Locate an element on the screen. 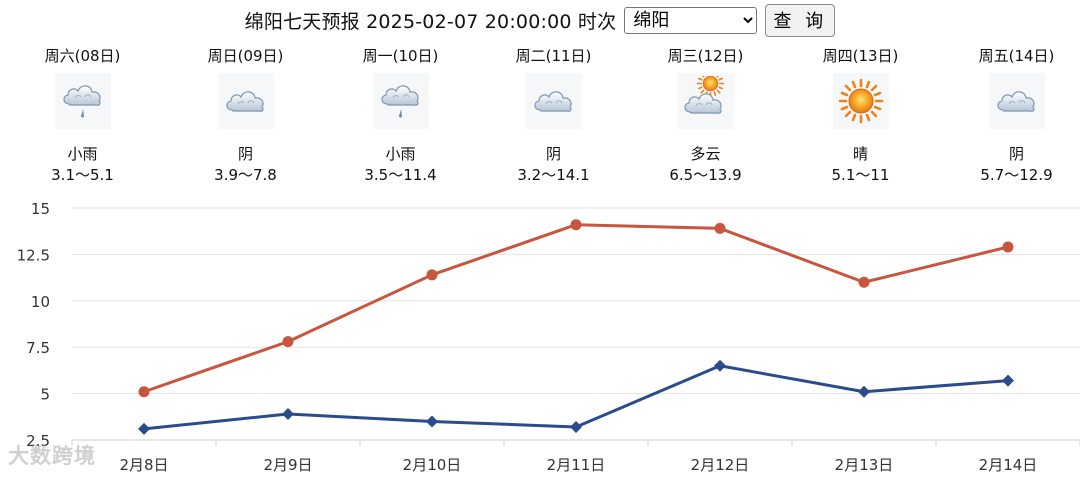  y-tick-label: 7.5 is located at coordinates (38, 348).